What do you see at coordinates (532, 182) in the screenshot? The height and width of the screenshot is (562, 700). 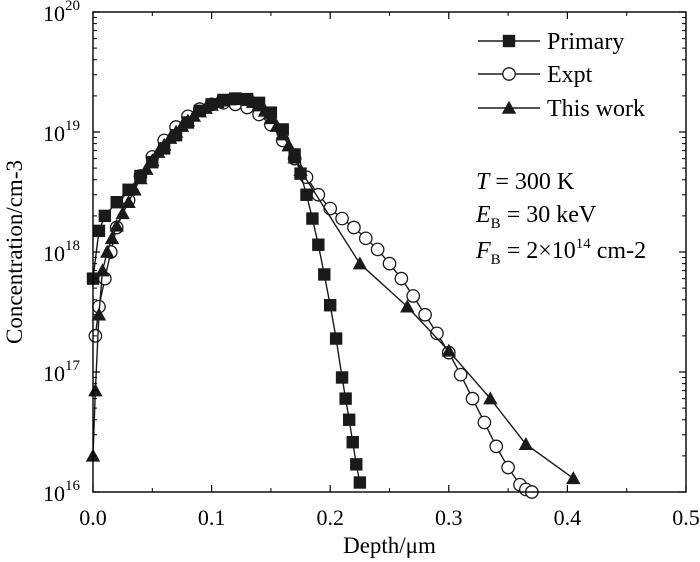 I see `annotation-value: = 300 K` at bounding box center [532, 182].